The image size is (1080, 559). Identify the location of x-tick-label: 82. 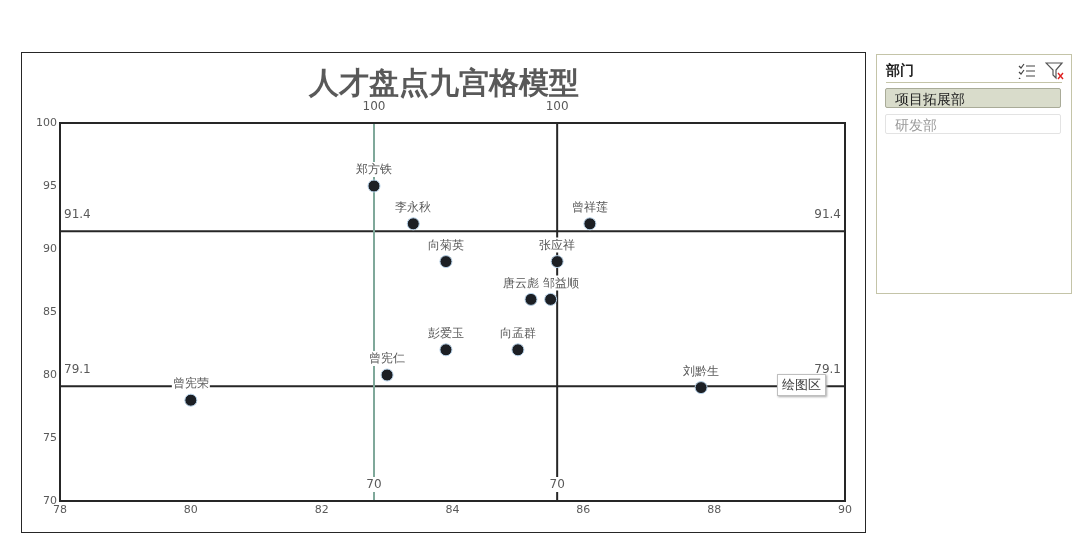
(321, 510).